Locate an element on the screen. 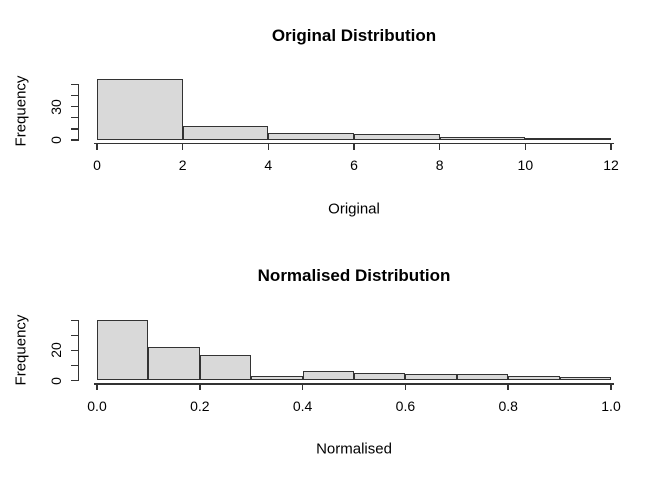 This screenshot has height=480, width=672. y-tick-label: 20 is located at coordinates (56, 350).